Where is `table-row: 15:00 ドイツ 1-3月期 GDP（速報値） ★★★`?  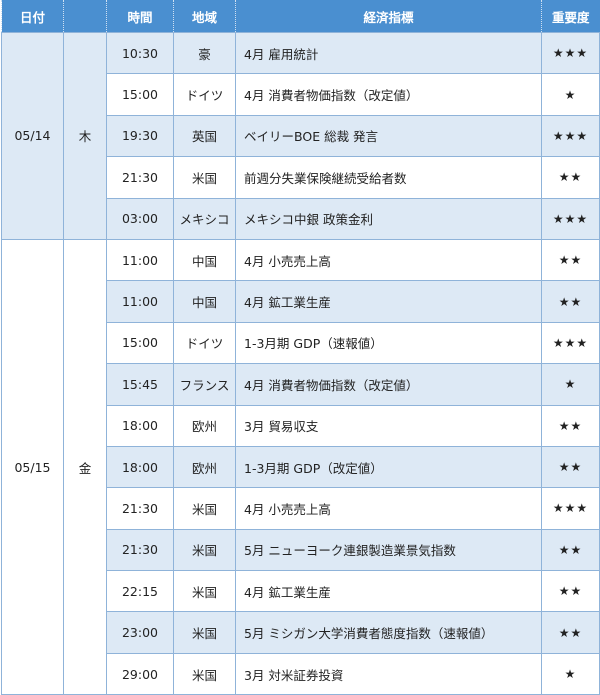 table-row: 15:00 ドイツ 1-3月期 GDP（速報値） ★★★ is located at coordinates (301, 343).